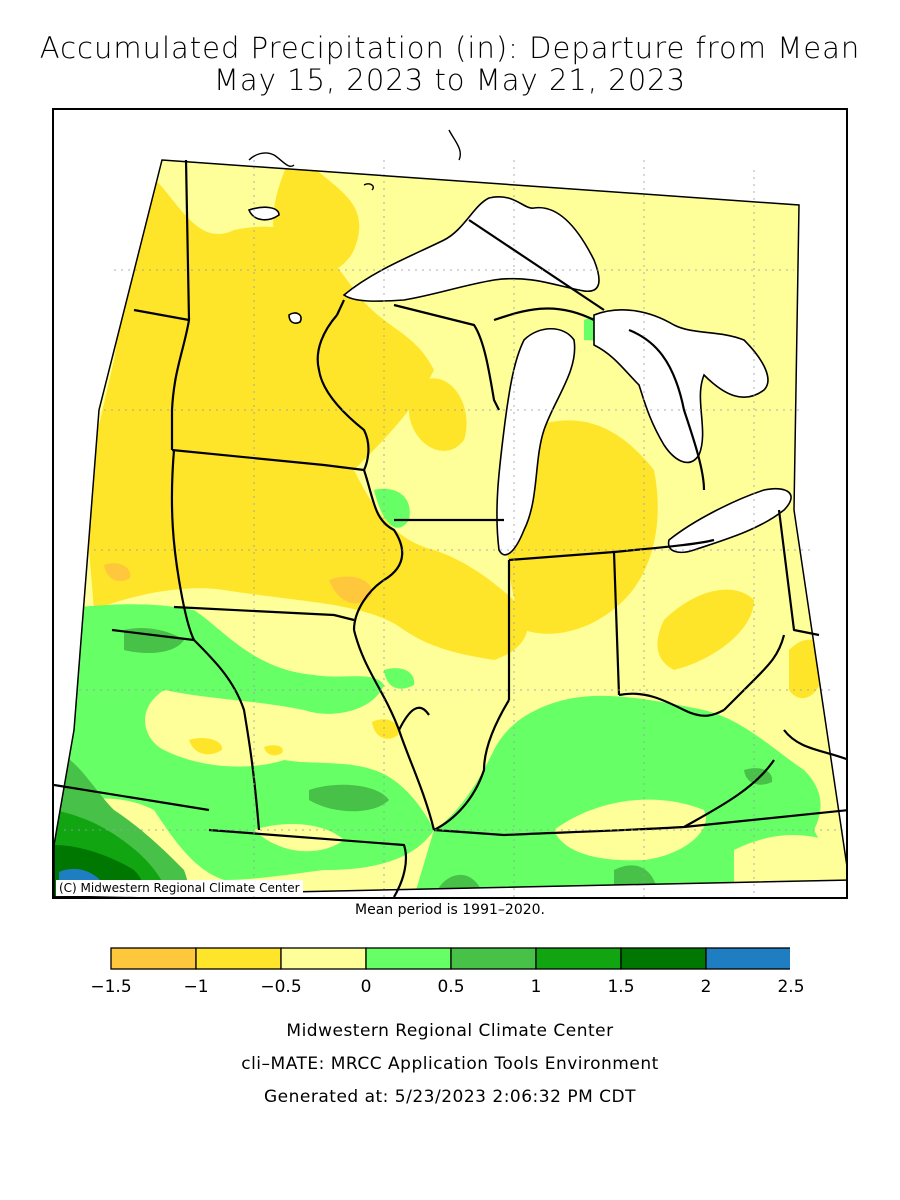 The height and width of the screenshot is (1200, 900). I want to click on legend-tick-label: 0.5, so click(451, 987).